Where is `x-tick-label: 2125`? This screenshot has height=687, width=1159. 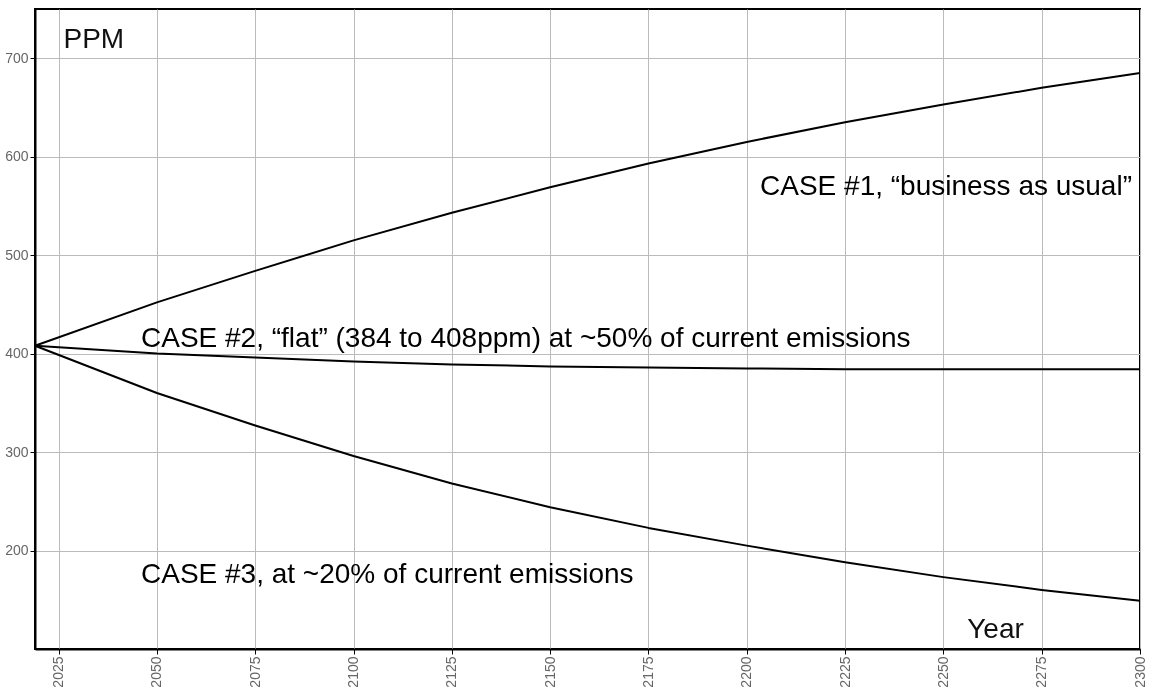 x-tick-label: 2125 is located at coordinates (451, 671).